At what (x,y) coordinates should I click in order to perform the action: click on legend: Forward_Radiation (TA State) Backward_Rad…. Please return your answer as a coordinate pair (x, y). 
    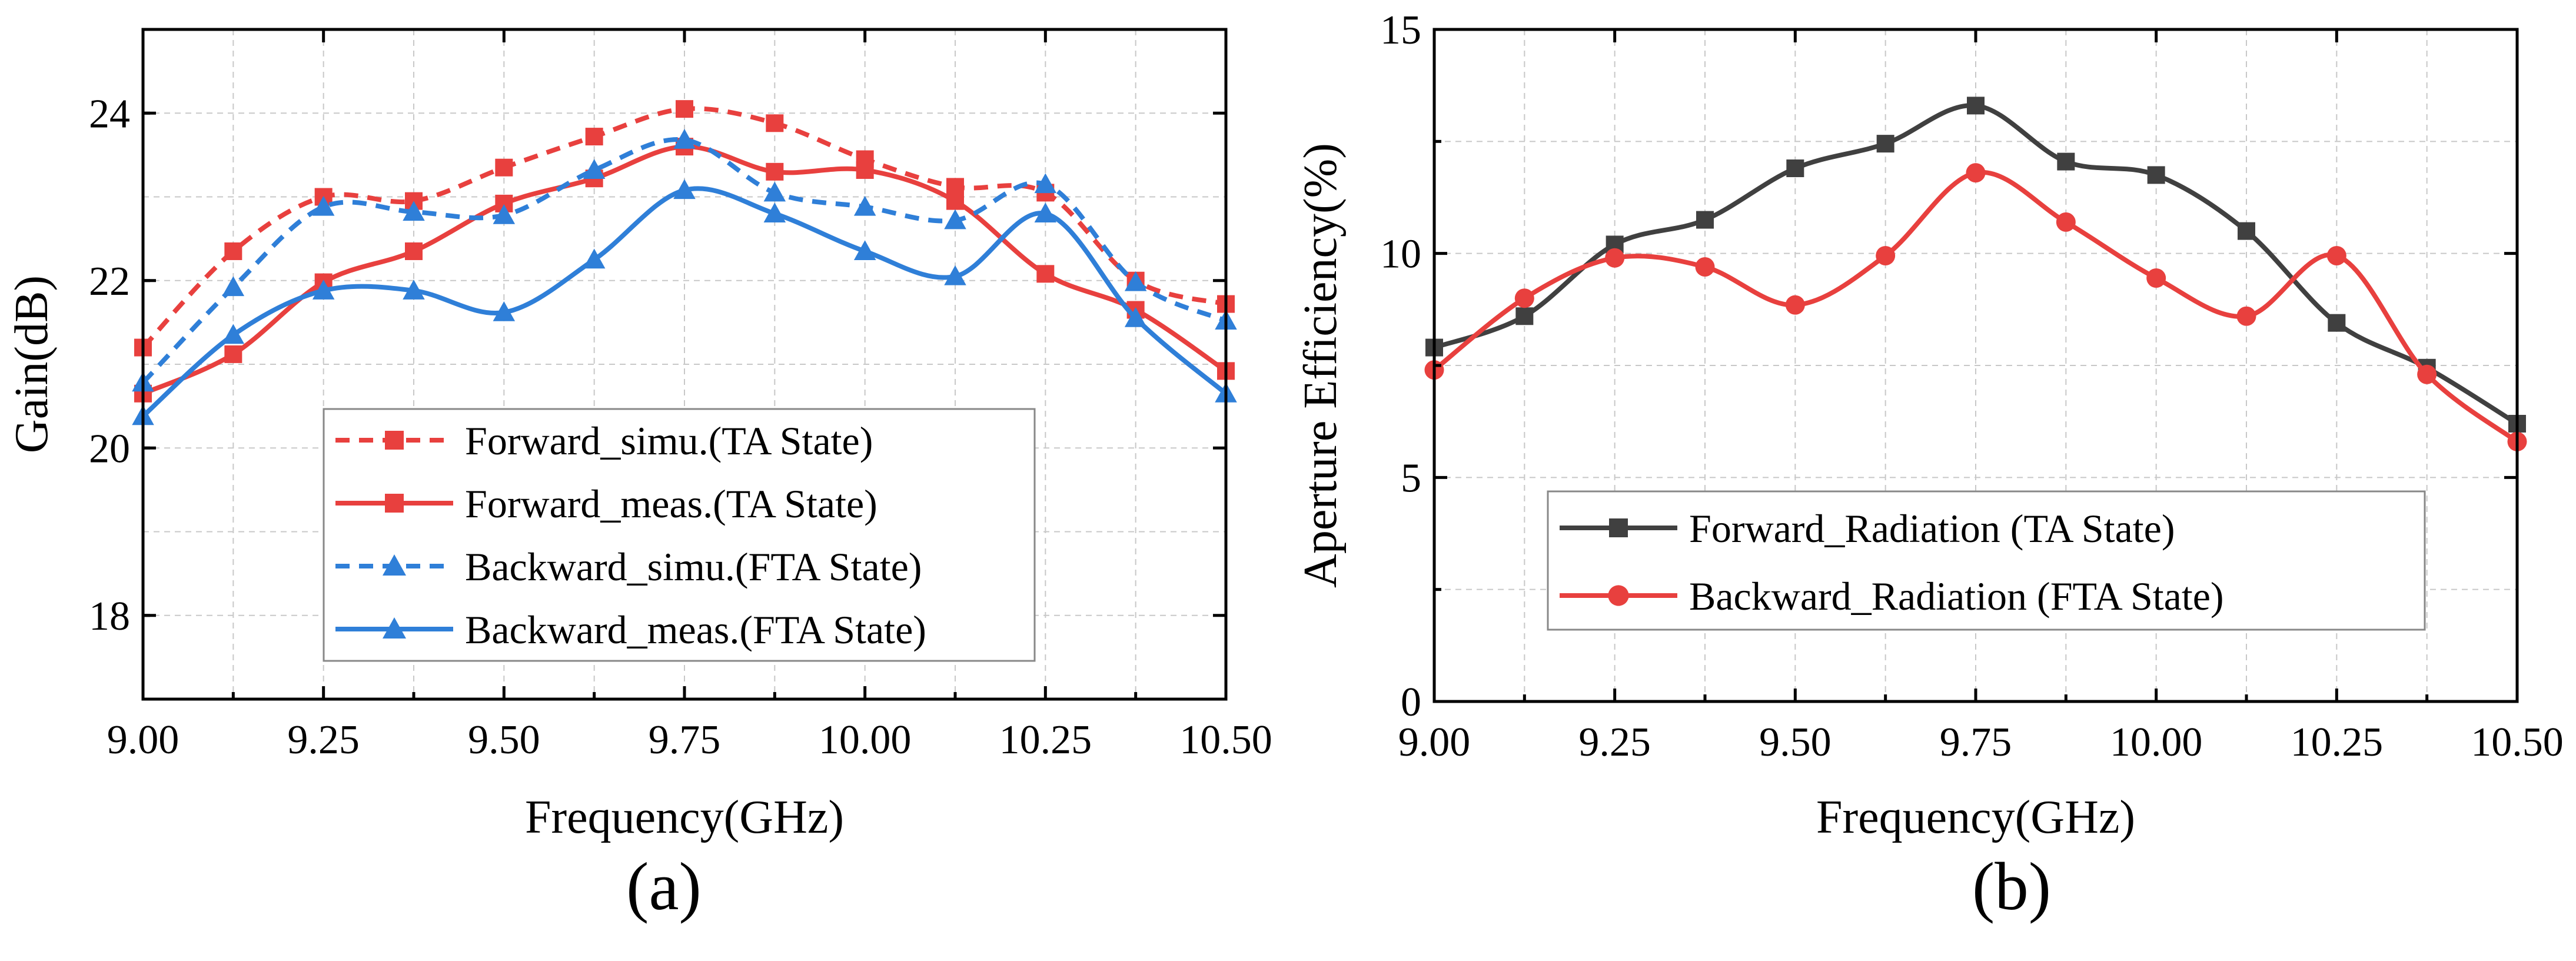
    Looking at the image, I should click on (1986, 560).